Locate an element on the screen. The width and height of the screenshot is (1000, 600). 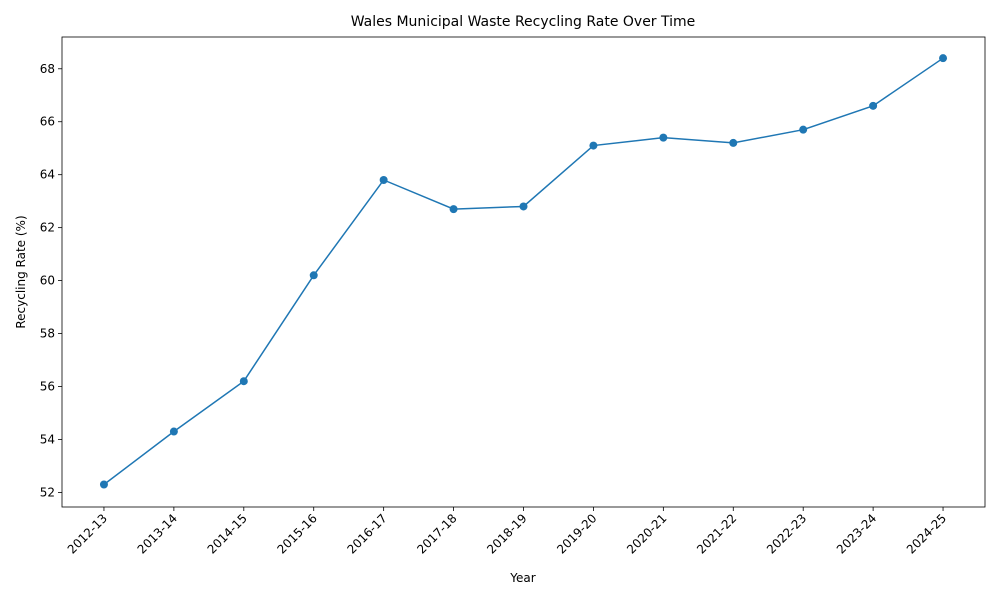
y-tick-label: 62 is located at coordinates (47, 228).